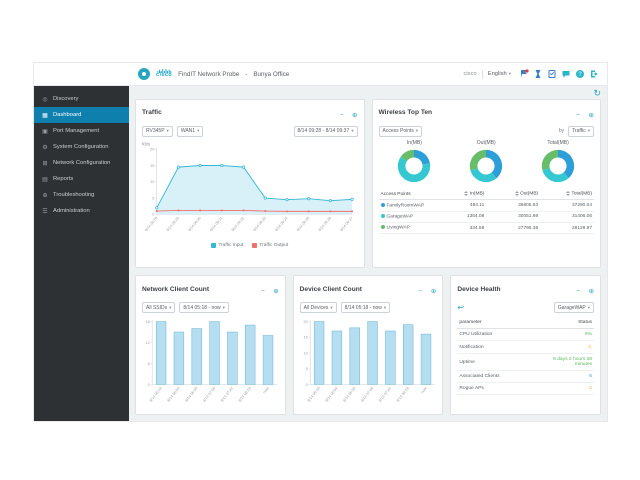 This screenshot has height=480, width=640. What do you see at coordinates (486, 228) in the screenshot?
I see `table-row: LivingWAP 334.59 27795.38 28129.97` at bounding box center [486, 228].